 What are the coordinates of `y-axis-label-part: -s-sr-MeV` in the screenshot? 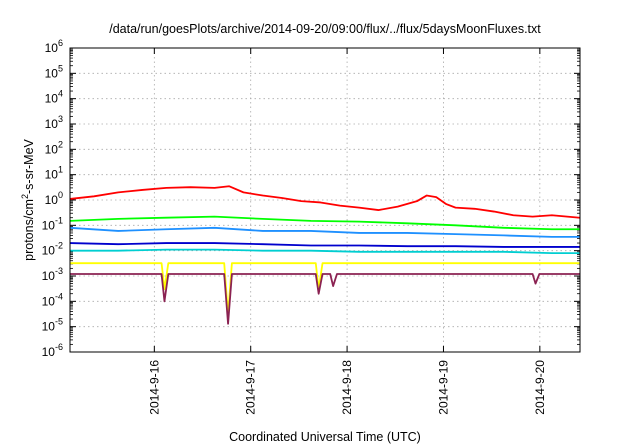 It's located at (29, 166).